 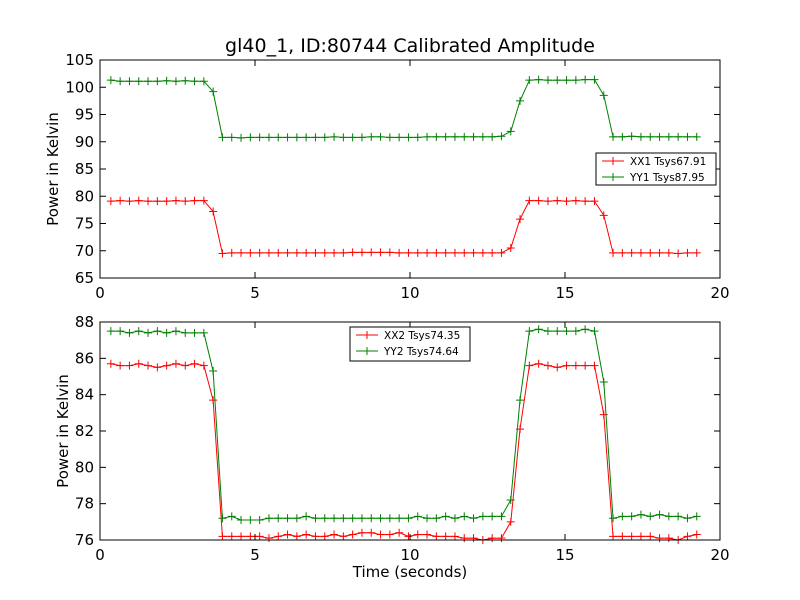 I want to click on x-tick-label: 10, so click(x=409, y=555).